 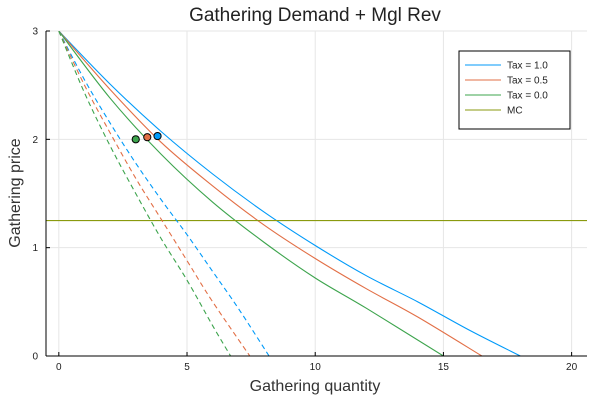 I want to click on x-tick-label: 10, so click(x=316, y=367).